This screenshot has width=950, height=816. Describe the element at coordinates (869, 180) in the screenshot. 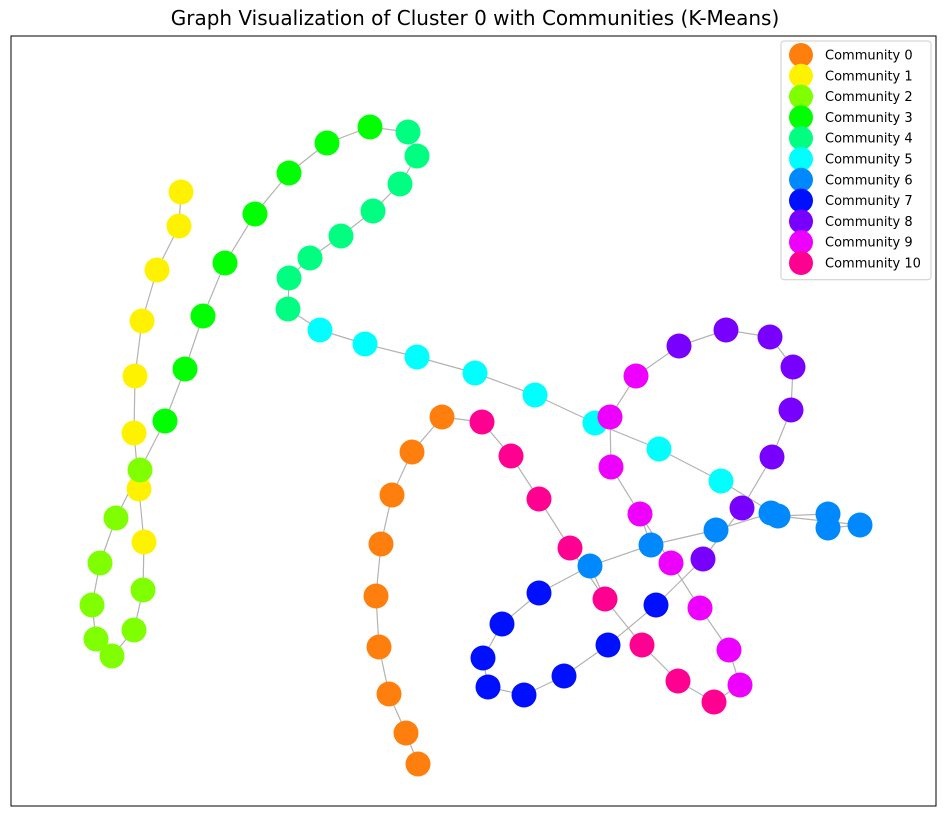

I see `legend-label: Community 6` at that location.